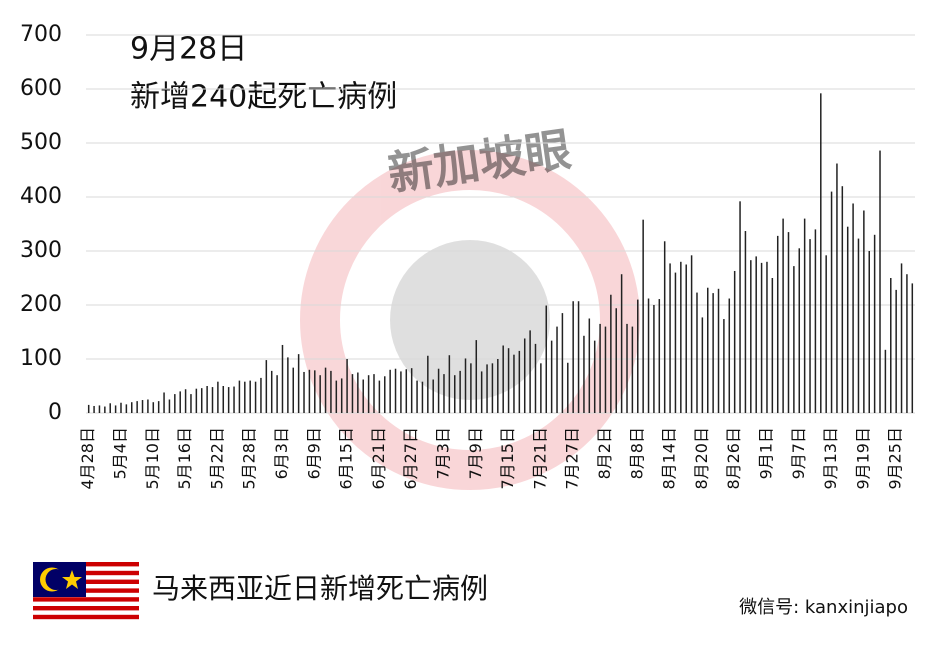 This screenshot has height=651, width=939. I want to click on x-tick-label: 7月21日, so click(539, 458).